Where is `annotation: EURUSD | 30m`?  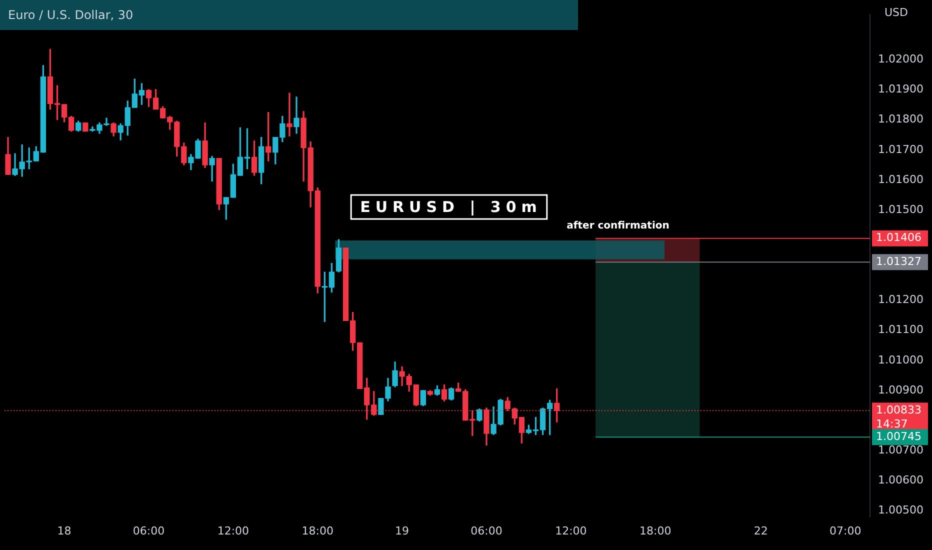
annotation: EURUSD | 30m is located at coordinates (451, 207).